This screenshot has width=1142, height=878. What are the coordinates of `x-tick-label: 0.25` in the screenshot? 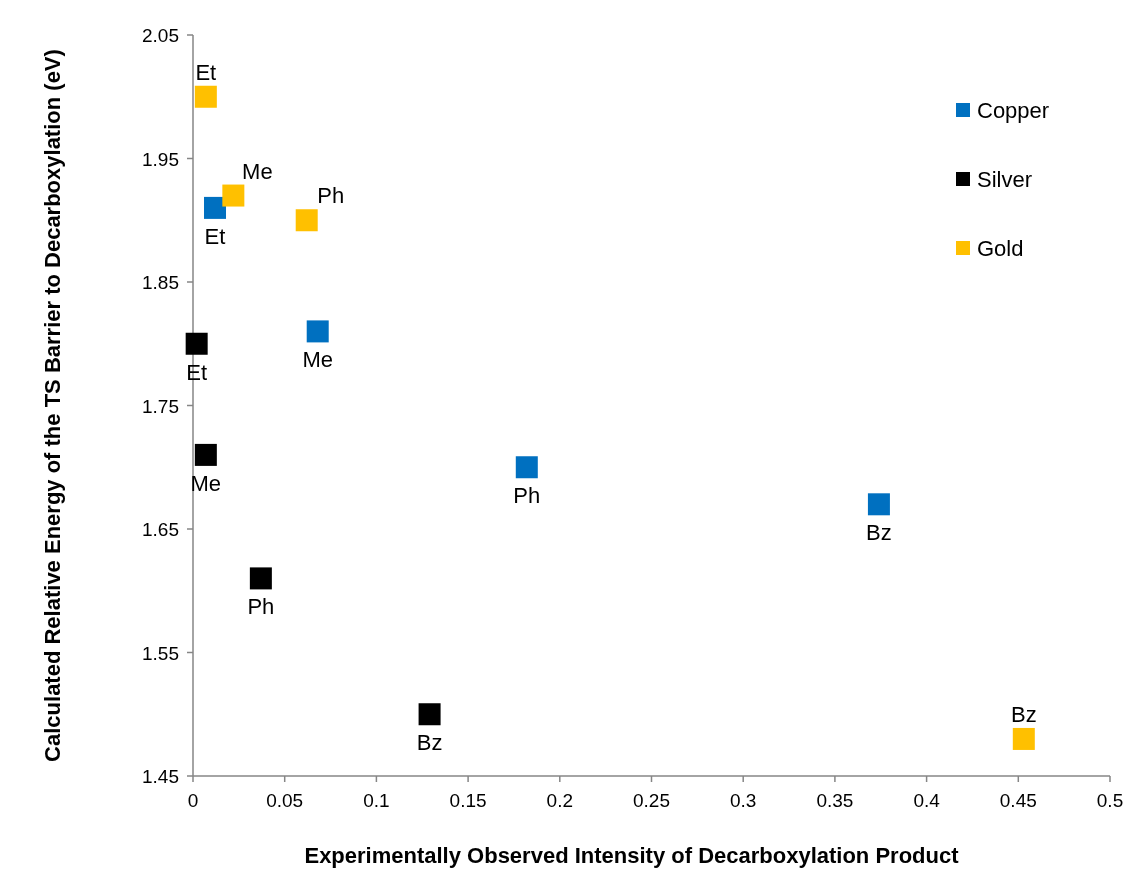 It's located at (651, 800).